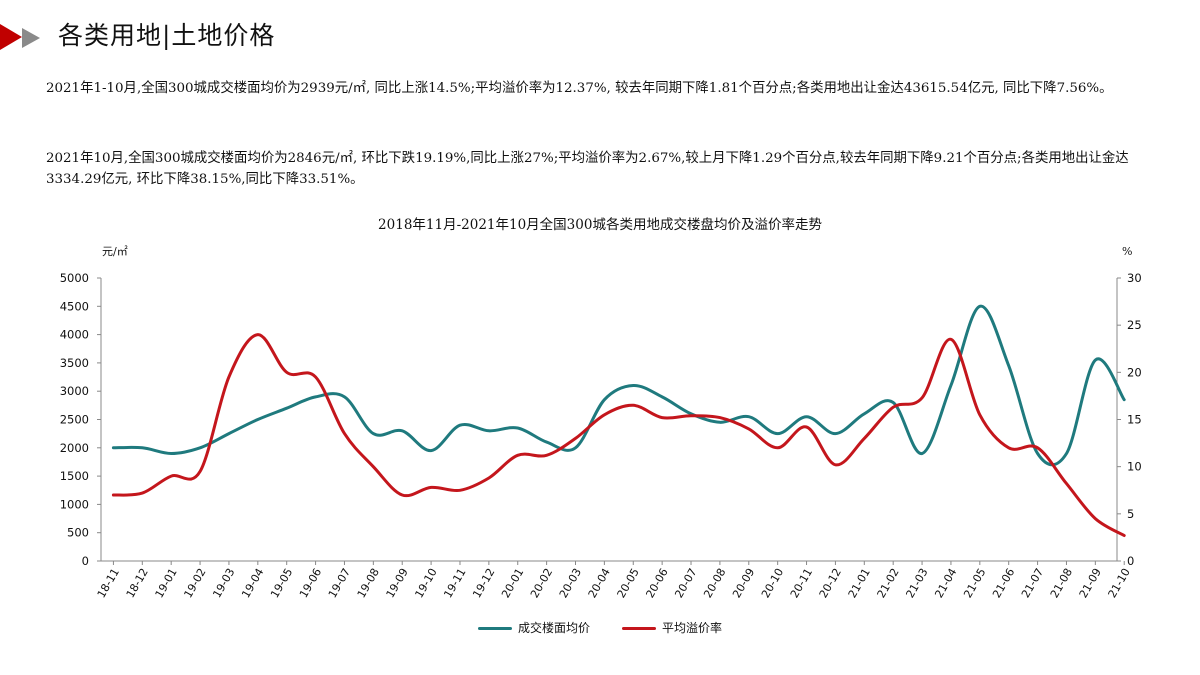  Describe the element at coordinates (108, 583) in the screenshot. I see `x-tick-label: 18-11` at that location.